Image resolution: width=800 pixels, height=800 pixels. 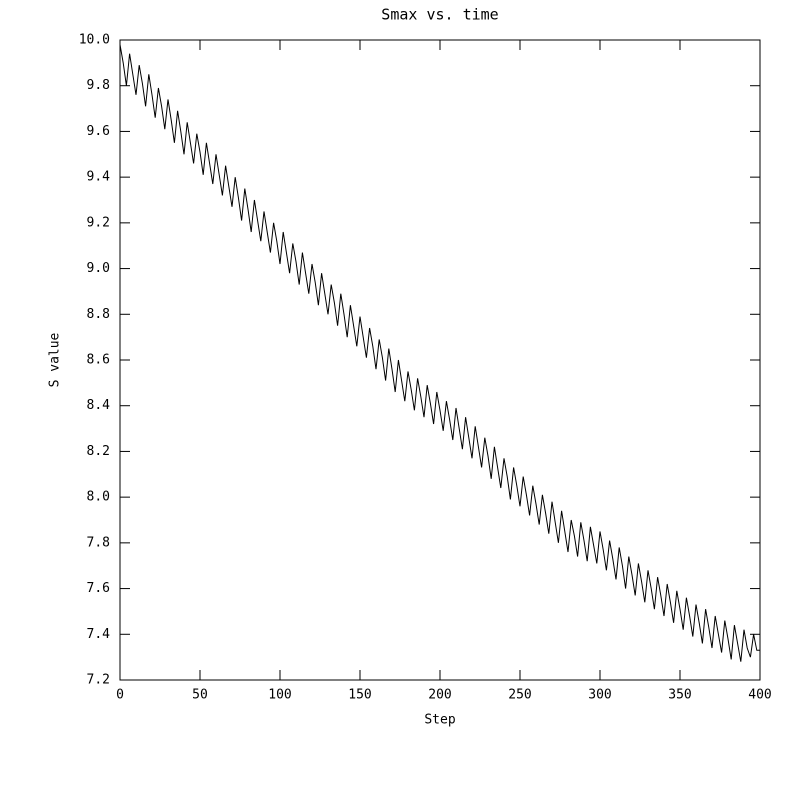 I want to click on y-tick-label: 9.0, so click(x=98, y=268).